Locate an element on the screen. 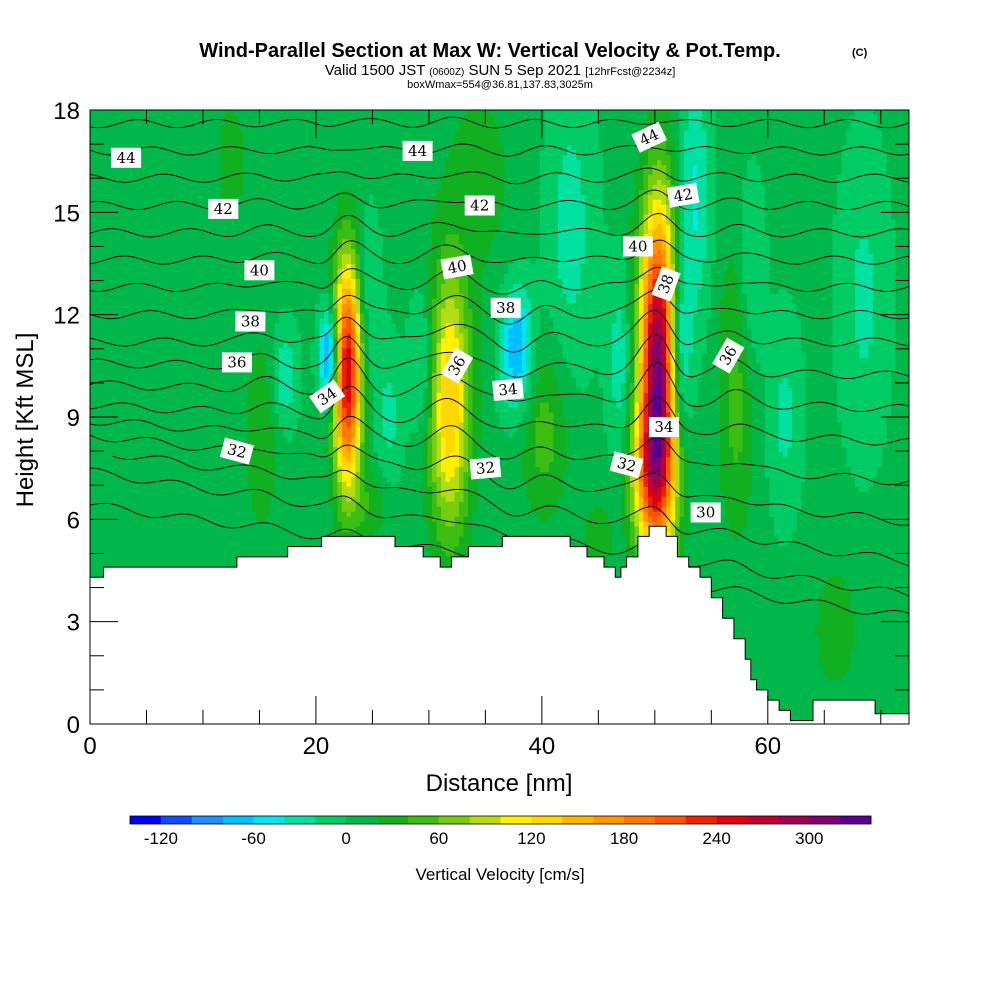 The width and height of the screenshot is (1000, 1005). contour-label: 42 is located at coordinates (683, 195).